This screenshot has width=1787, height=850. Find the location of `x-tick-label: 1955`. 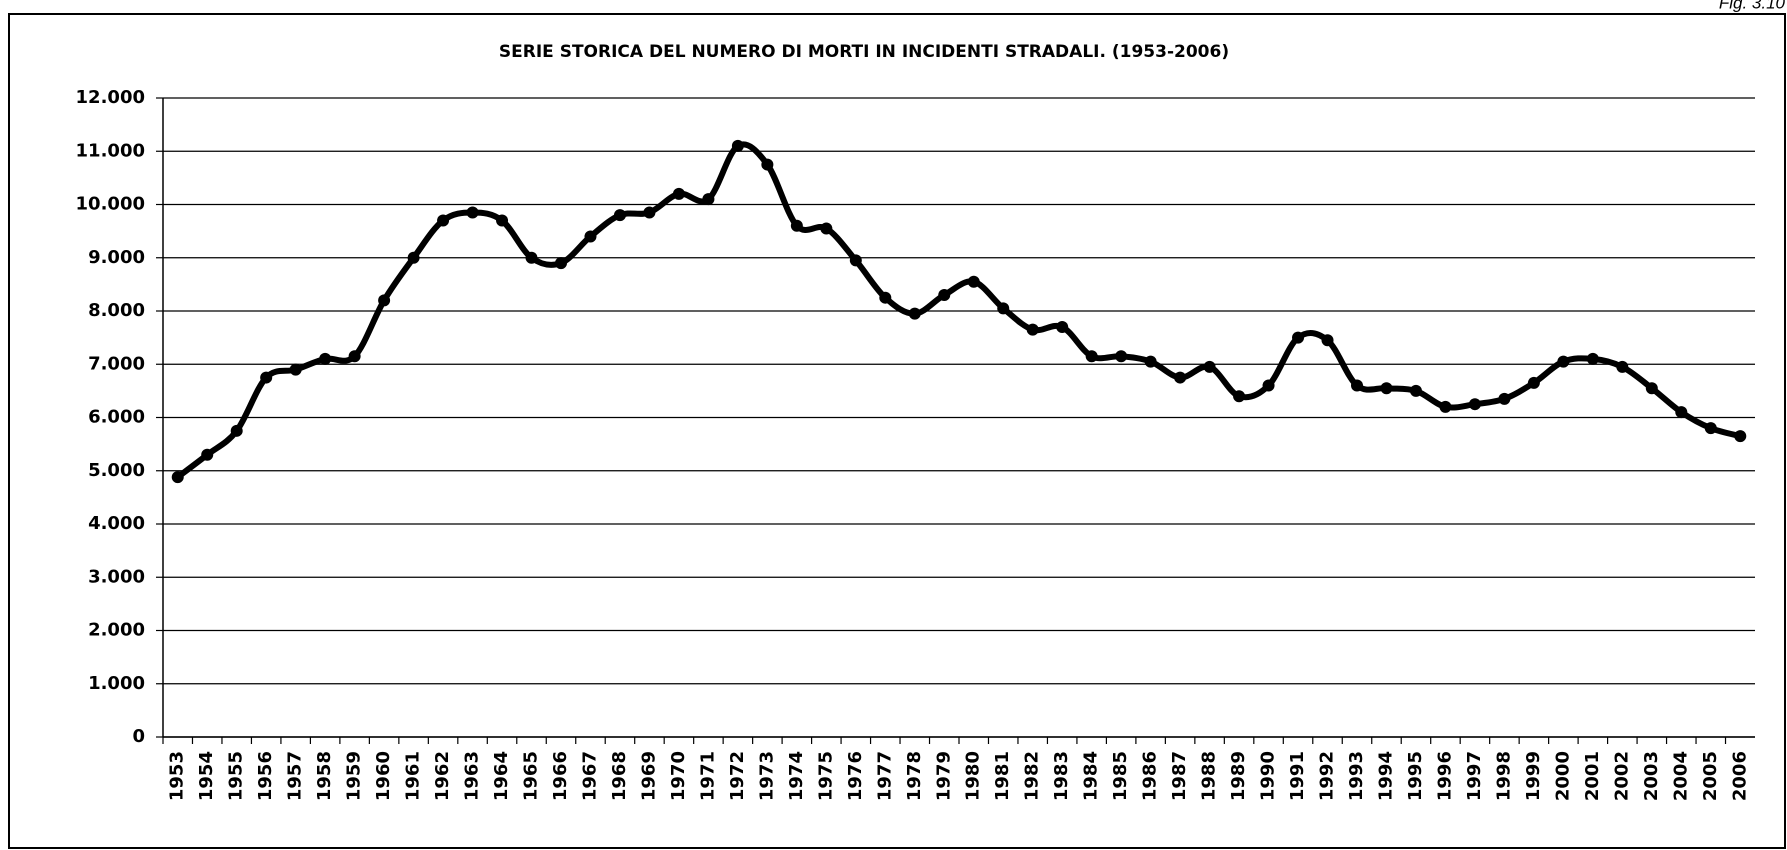

x-tick-label: 1955 is located at coordinates (236, 776).